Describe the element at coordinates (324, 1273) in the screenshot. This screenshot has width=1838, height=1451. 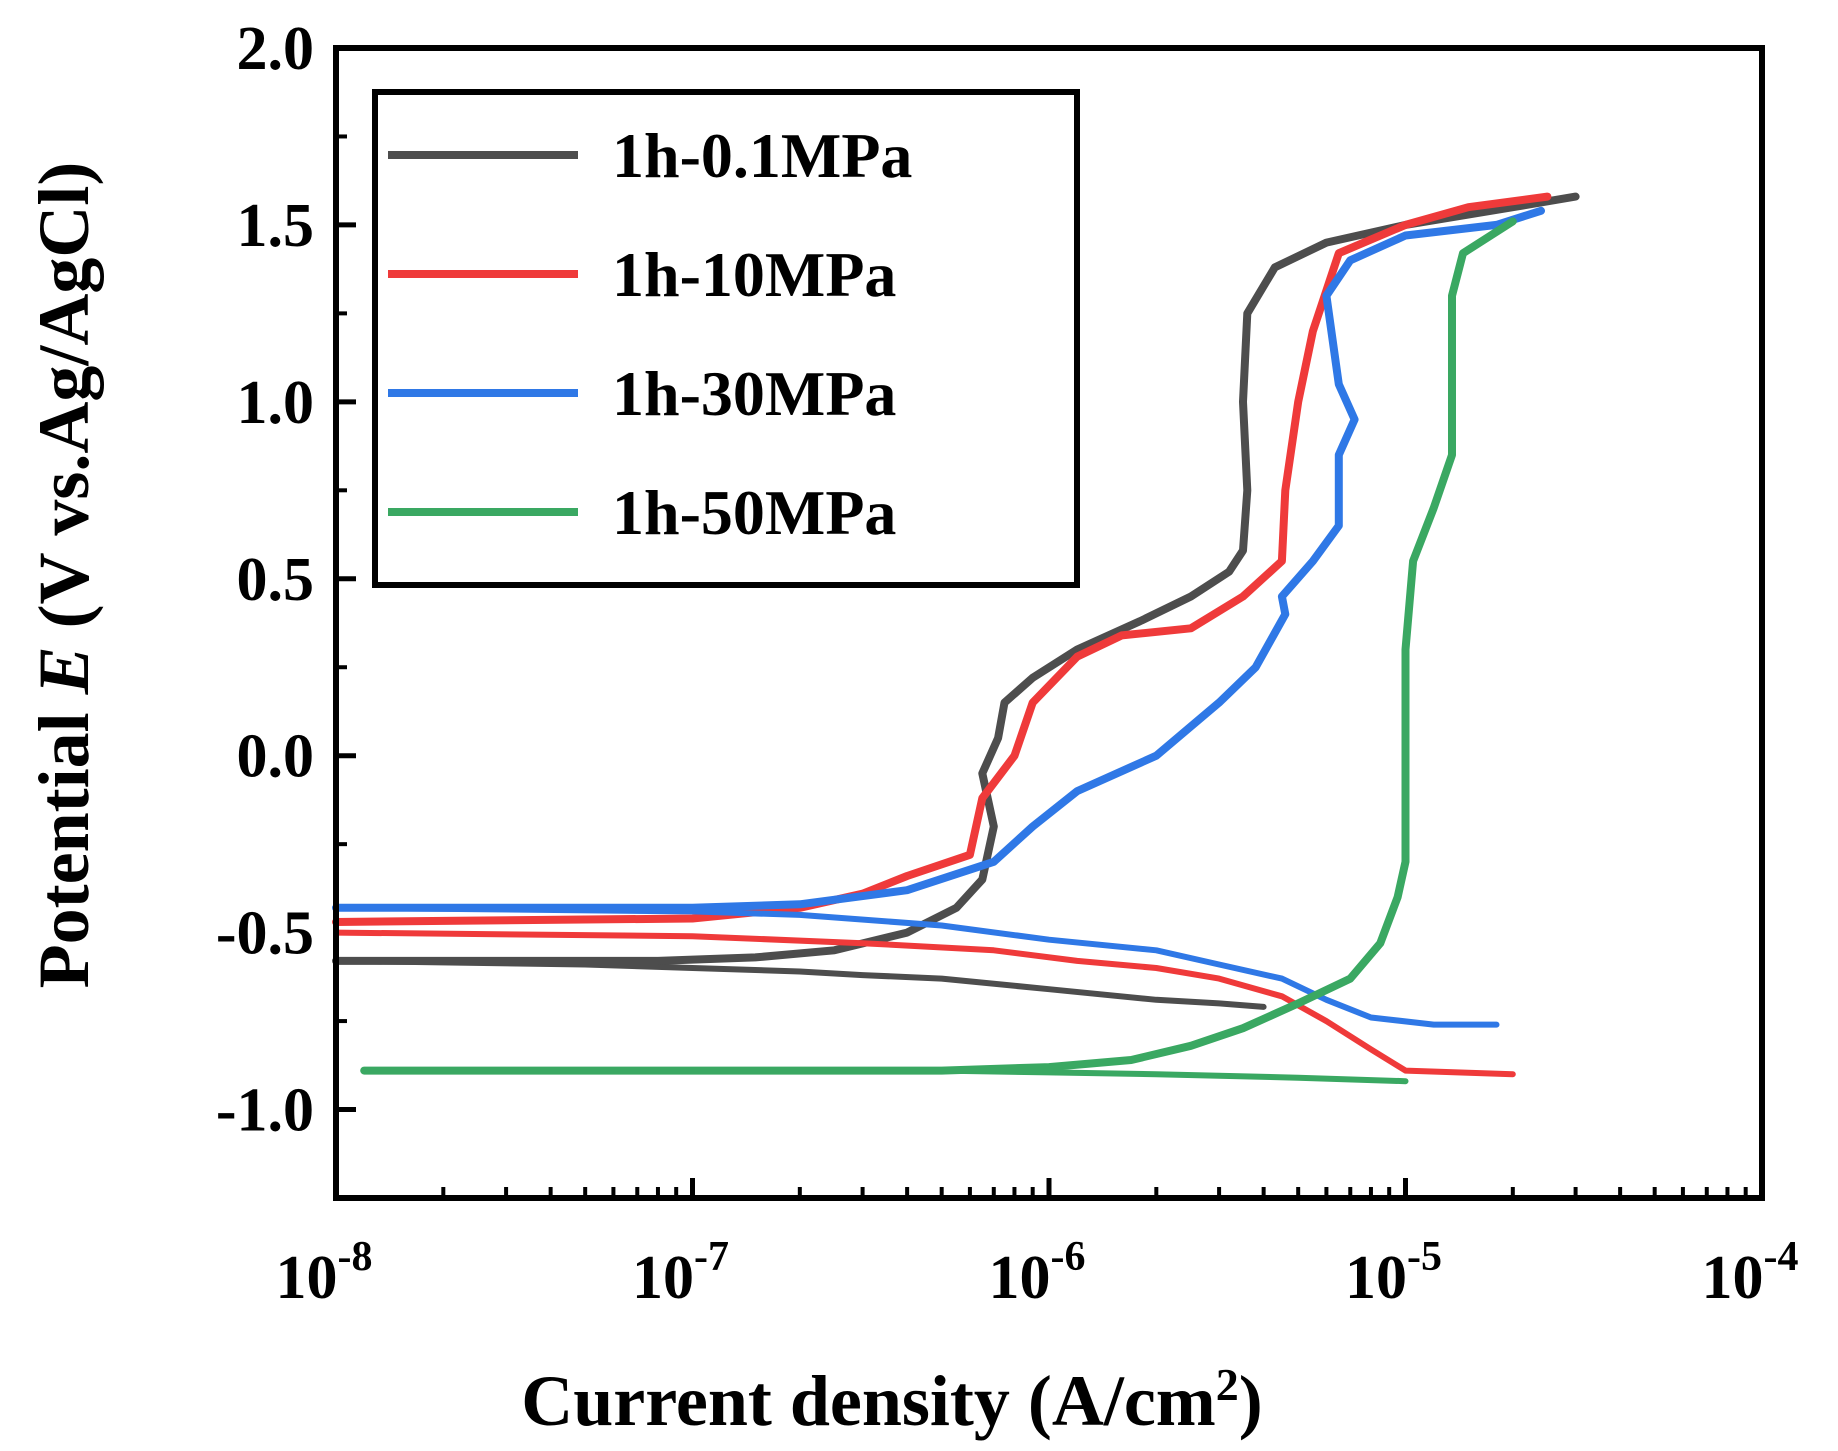
I see `x-tick-label: 10⁻⁸` at that location.